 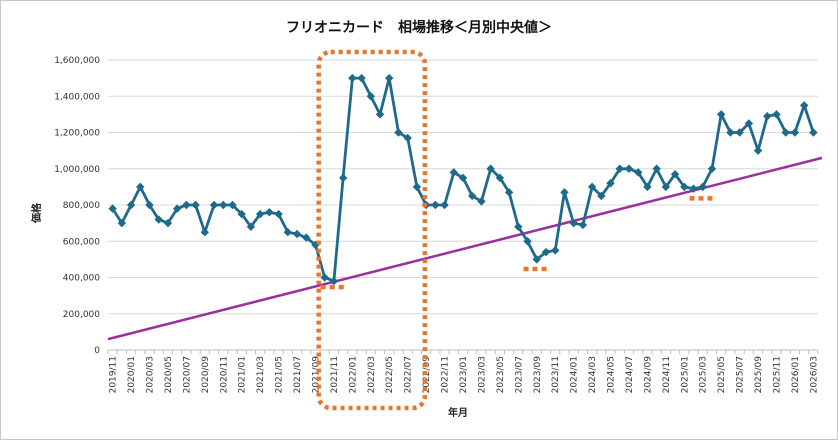 What do you see at coordinates (538, 375) in the screenshot?
I see `x-tick-label: 2023/09` at bounding box center [538, 375].